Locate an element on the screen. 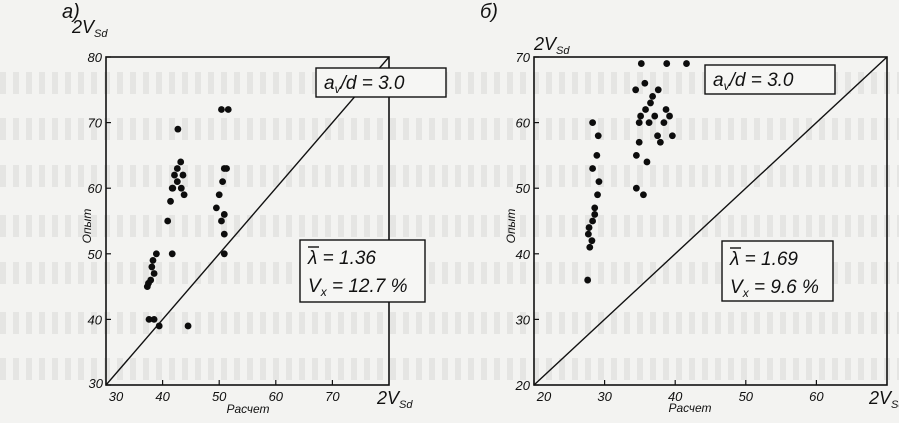  y-tick-label: 60 is located at coordinates (95, 188).